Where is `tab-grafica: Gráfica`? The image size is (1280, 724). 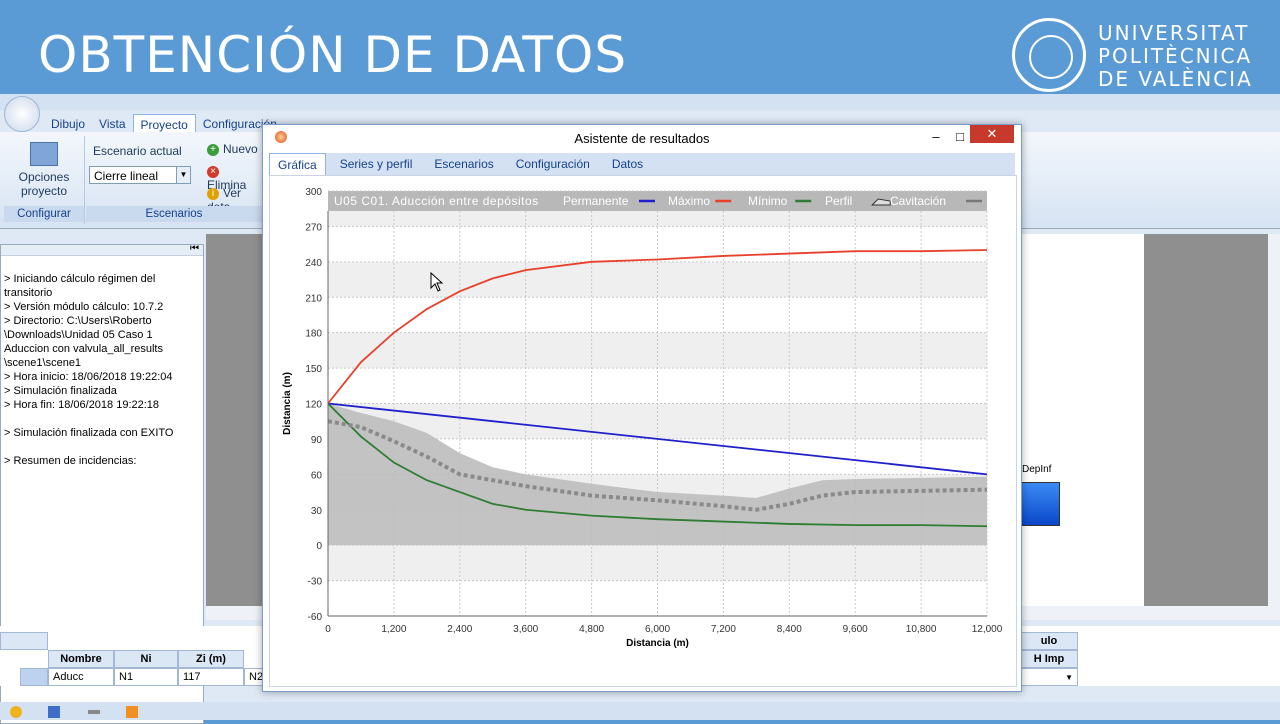 tab-grafica: Gráfica is located at coordinates (297, 164).